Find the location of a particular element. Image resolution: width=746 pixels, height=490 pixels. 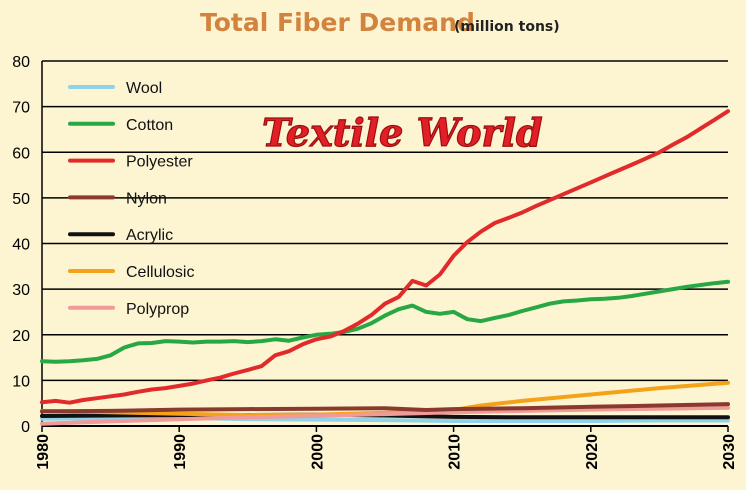

y-tick-label: 30 is located at coordinates (21, 290).